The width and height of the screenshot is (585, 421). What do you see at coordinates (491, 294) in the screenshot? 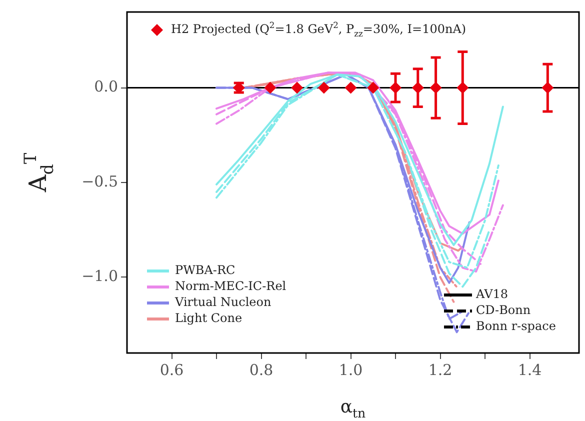
I see `legend-label: AV18` at bounding box center [491, 294].